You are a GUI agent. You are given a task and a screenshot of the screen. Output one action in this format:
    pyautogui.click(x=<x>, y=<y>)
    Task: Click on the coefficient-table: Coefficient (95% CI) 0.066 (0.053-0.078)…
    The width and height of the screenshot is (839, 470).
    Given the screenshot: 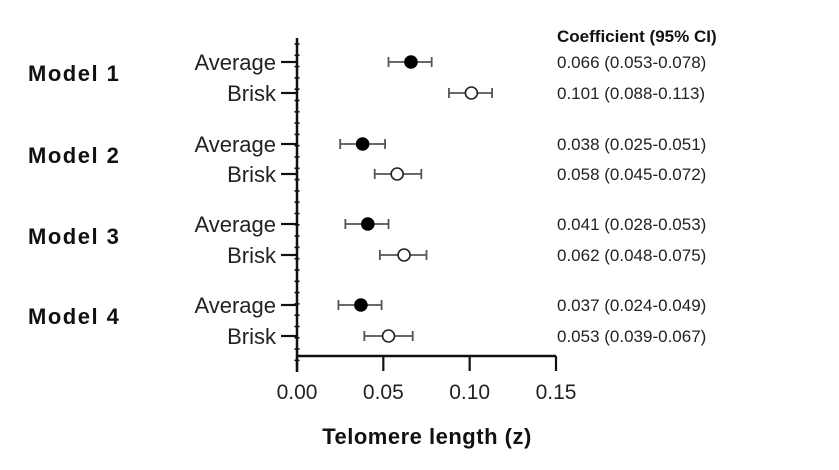 What is the action you would take?
    pyautogui.click(x=637, y=186)
    